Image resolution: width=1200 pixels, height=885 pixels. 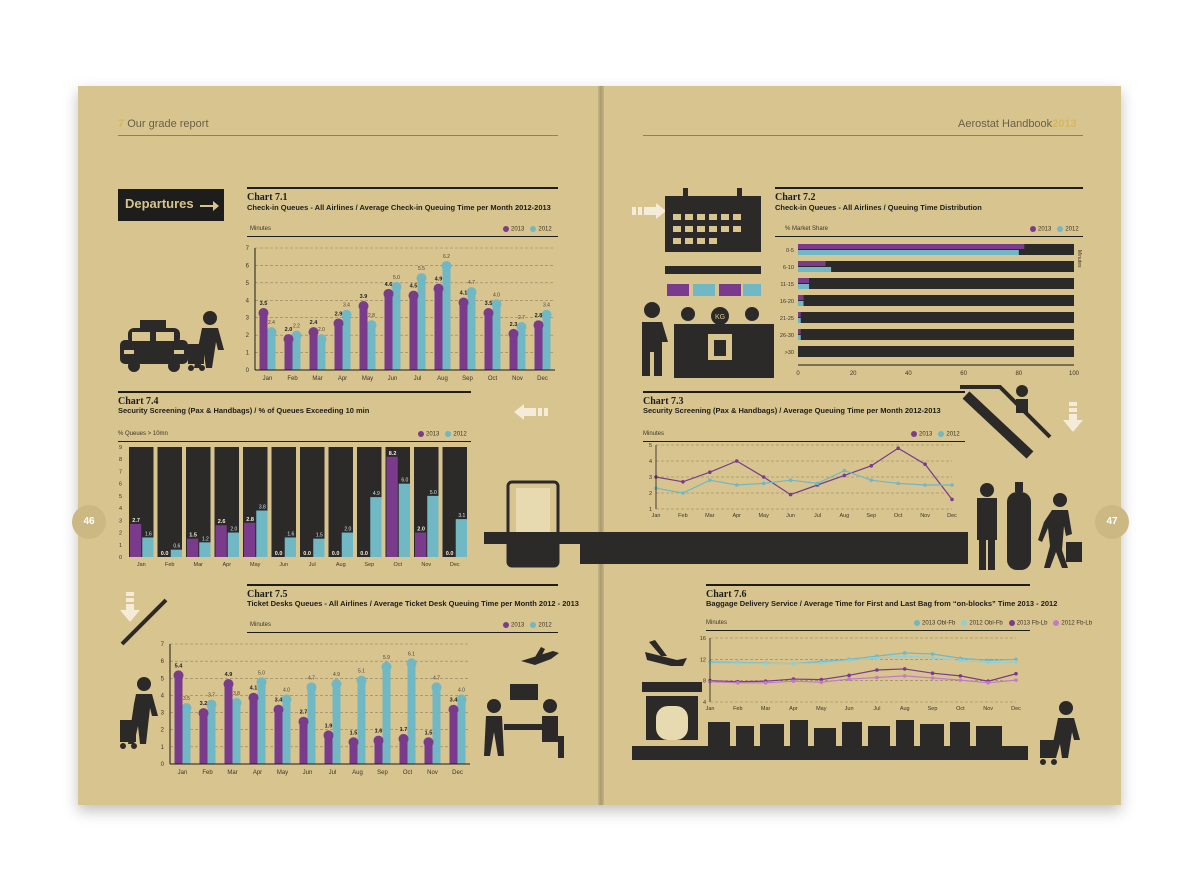 What do you see at coordinates (868, 630) in the screenshot?
I see `chart76-legend-rule` at bounding box center [868, 630].